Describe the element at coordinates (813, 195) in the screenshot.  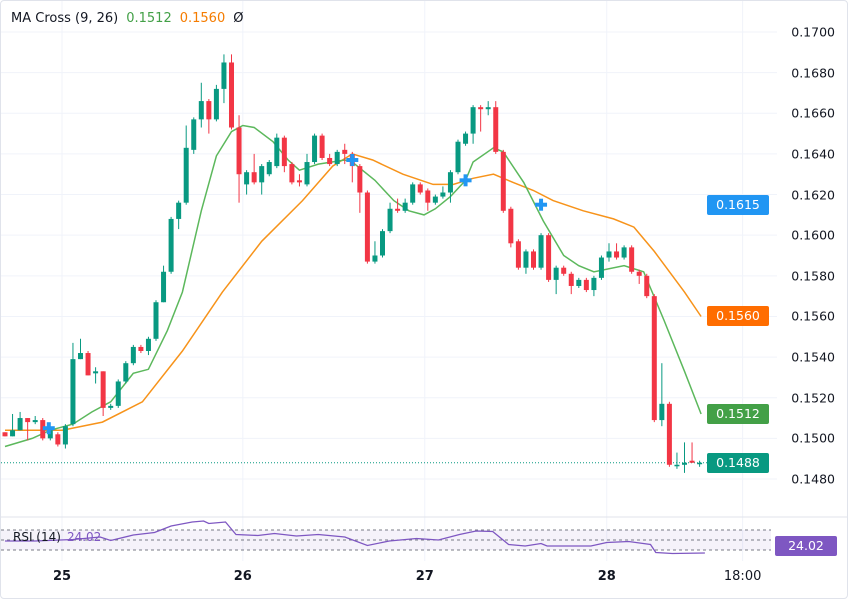
I see `price-axis-label: 0.1620` at that location.